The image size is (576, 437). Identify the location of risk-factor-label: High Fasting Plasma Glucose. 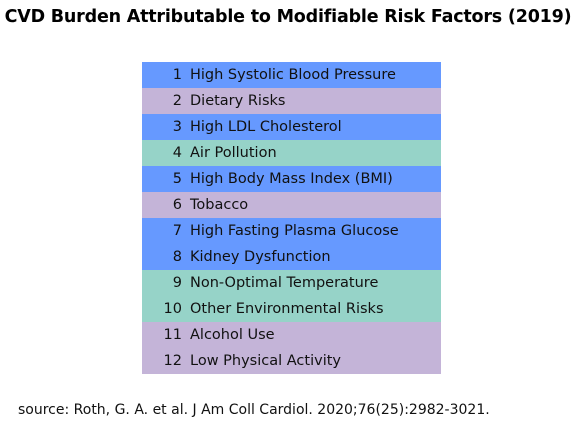
(294, 231).